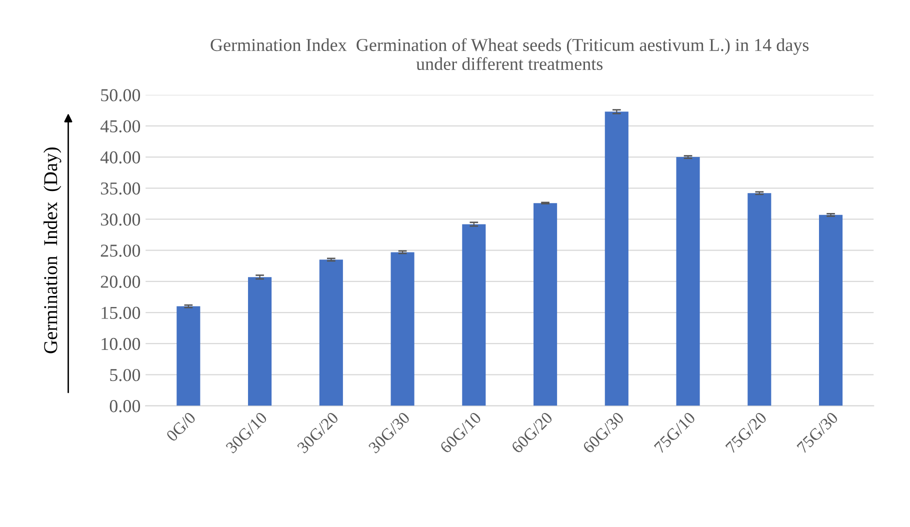 The width and height of the screenshot is (910, 527). What do you see at coordinates (125, 375) in the screenshot?
I see `y-tick-label: 5.00` at bounding box center [125, 375].